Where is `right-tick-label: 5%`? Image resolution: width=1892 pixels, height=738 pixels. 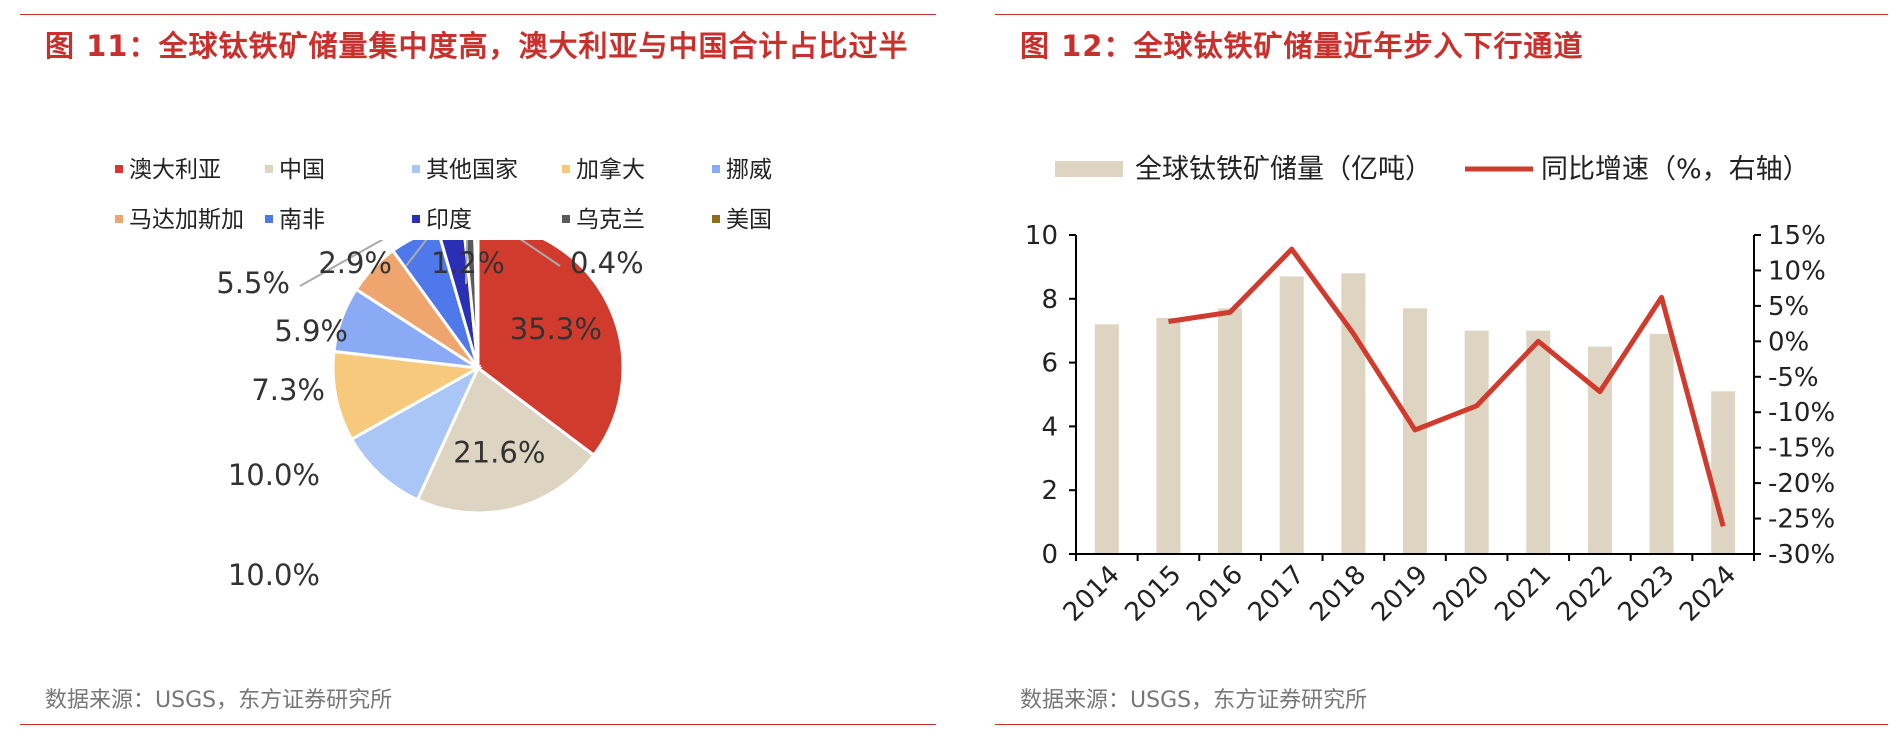 right-tick-label: 5% is located at coordinates (1788, 307).